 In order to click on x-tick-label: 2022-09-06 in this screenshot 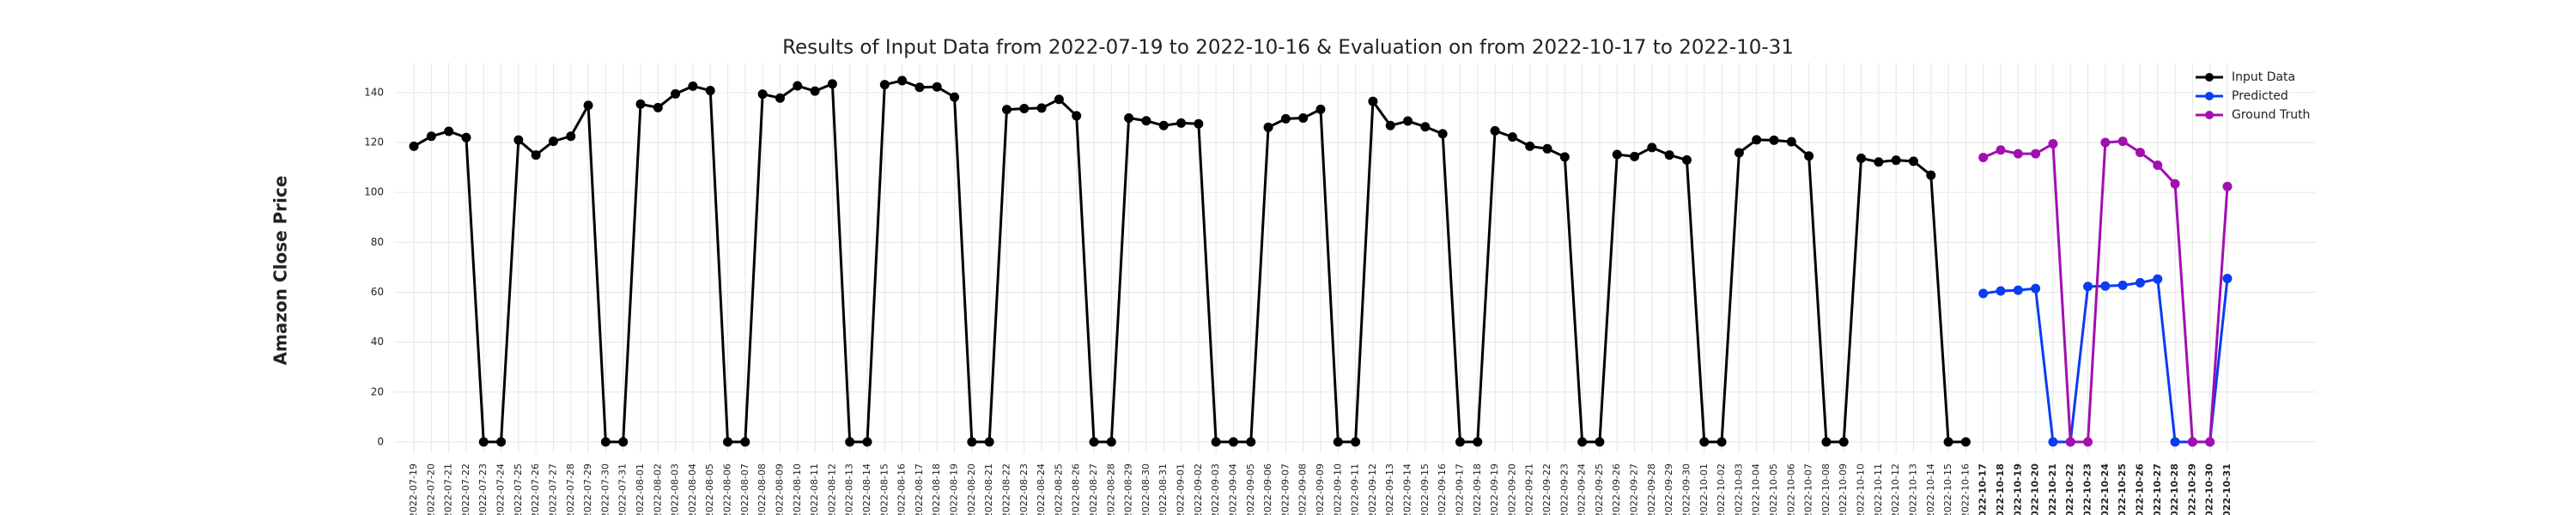, I will do `click(1268, 489)`.